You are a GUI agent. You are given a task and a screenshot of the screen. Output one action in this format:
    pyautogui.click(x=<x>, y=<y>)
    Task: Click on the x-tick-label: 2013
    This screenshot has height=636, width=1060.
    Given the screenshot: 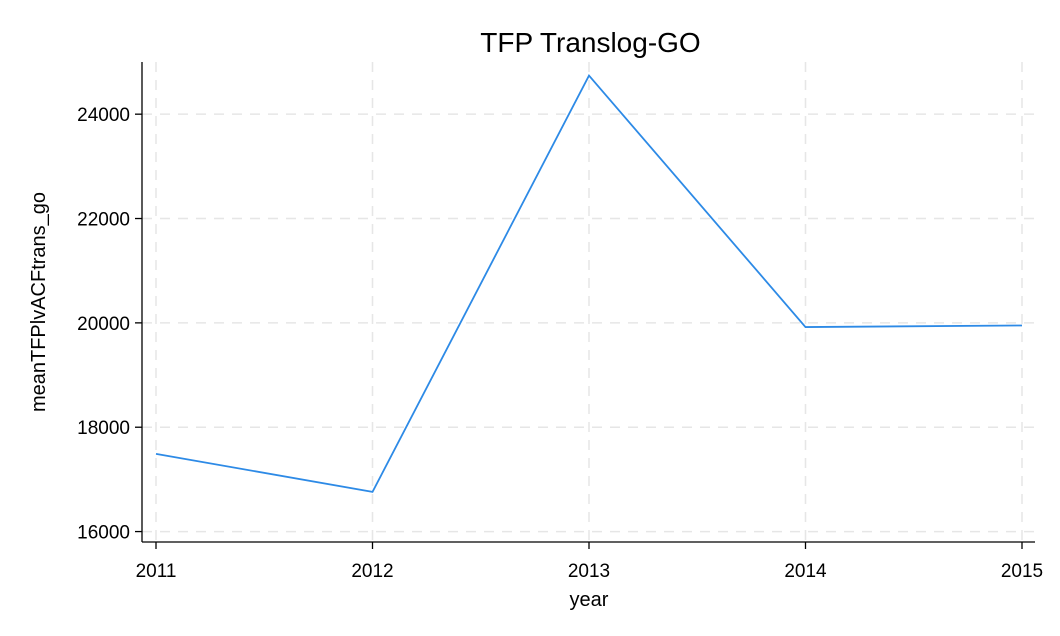 What is the action you would take?
    pyautogui.click(x=589, y=571)
    